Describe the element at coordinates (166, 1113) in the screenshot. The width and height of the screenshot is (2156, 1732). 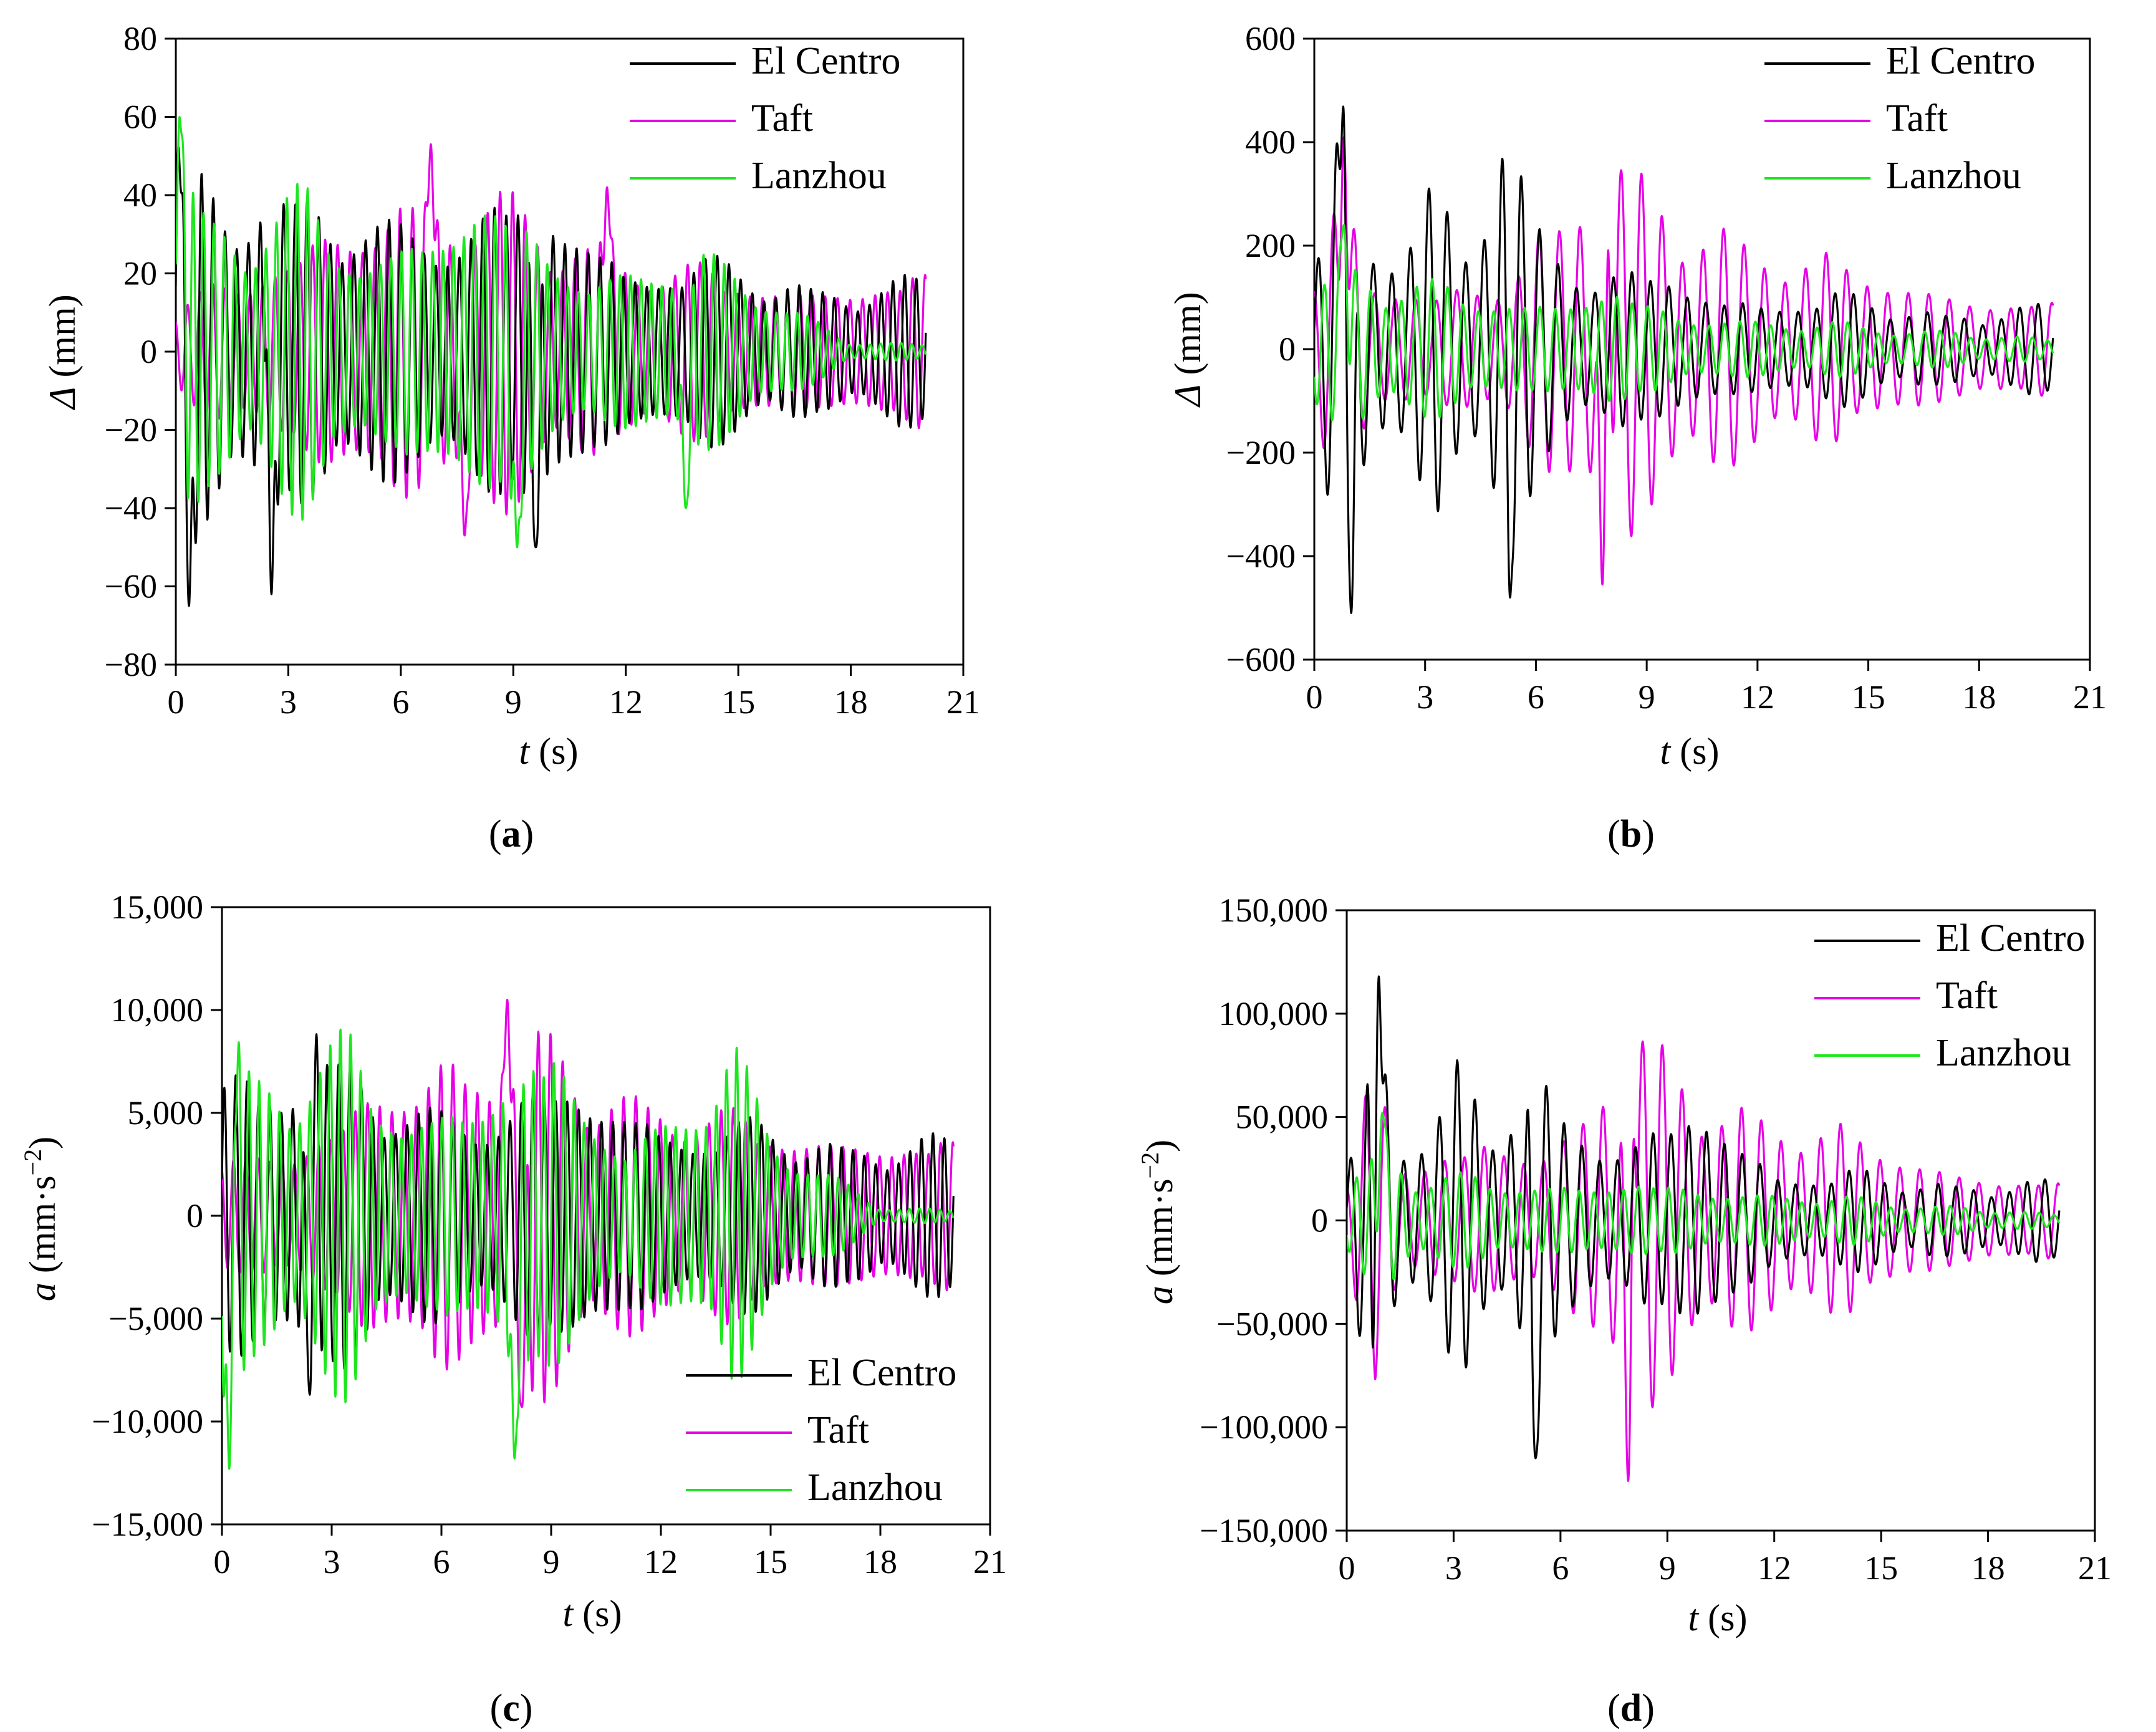
I see `y-tick-label: 5,000` at that location.